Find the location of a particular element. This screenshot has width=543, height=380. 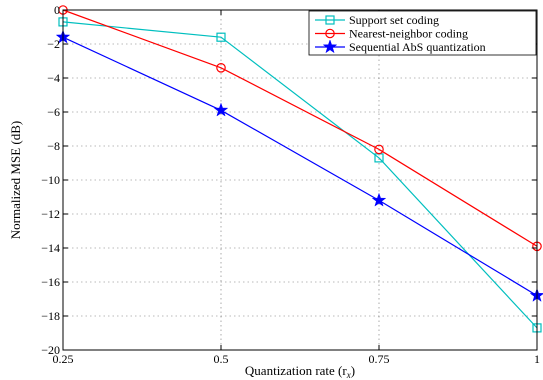

x-tick-label: 1 is located at coordinates (537, 359).